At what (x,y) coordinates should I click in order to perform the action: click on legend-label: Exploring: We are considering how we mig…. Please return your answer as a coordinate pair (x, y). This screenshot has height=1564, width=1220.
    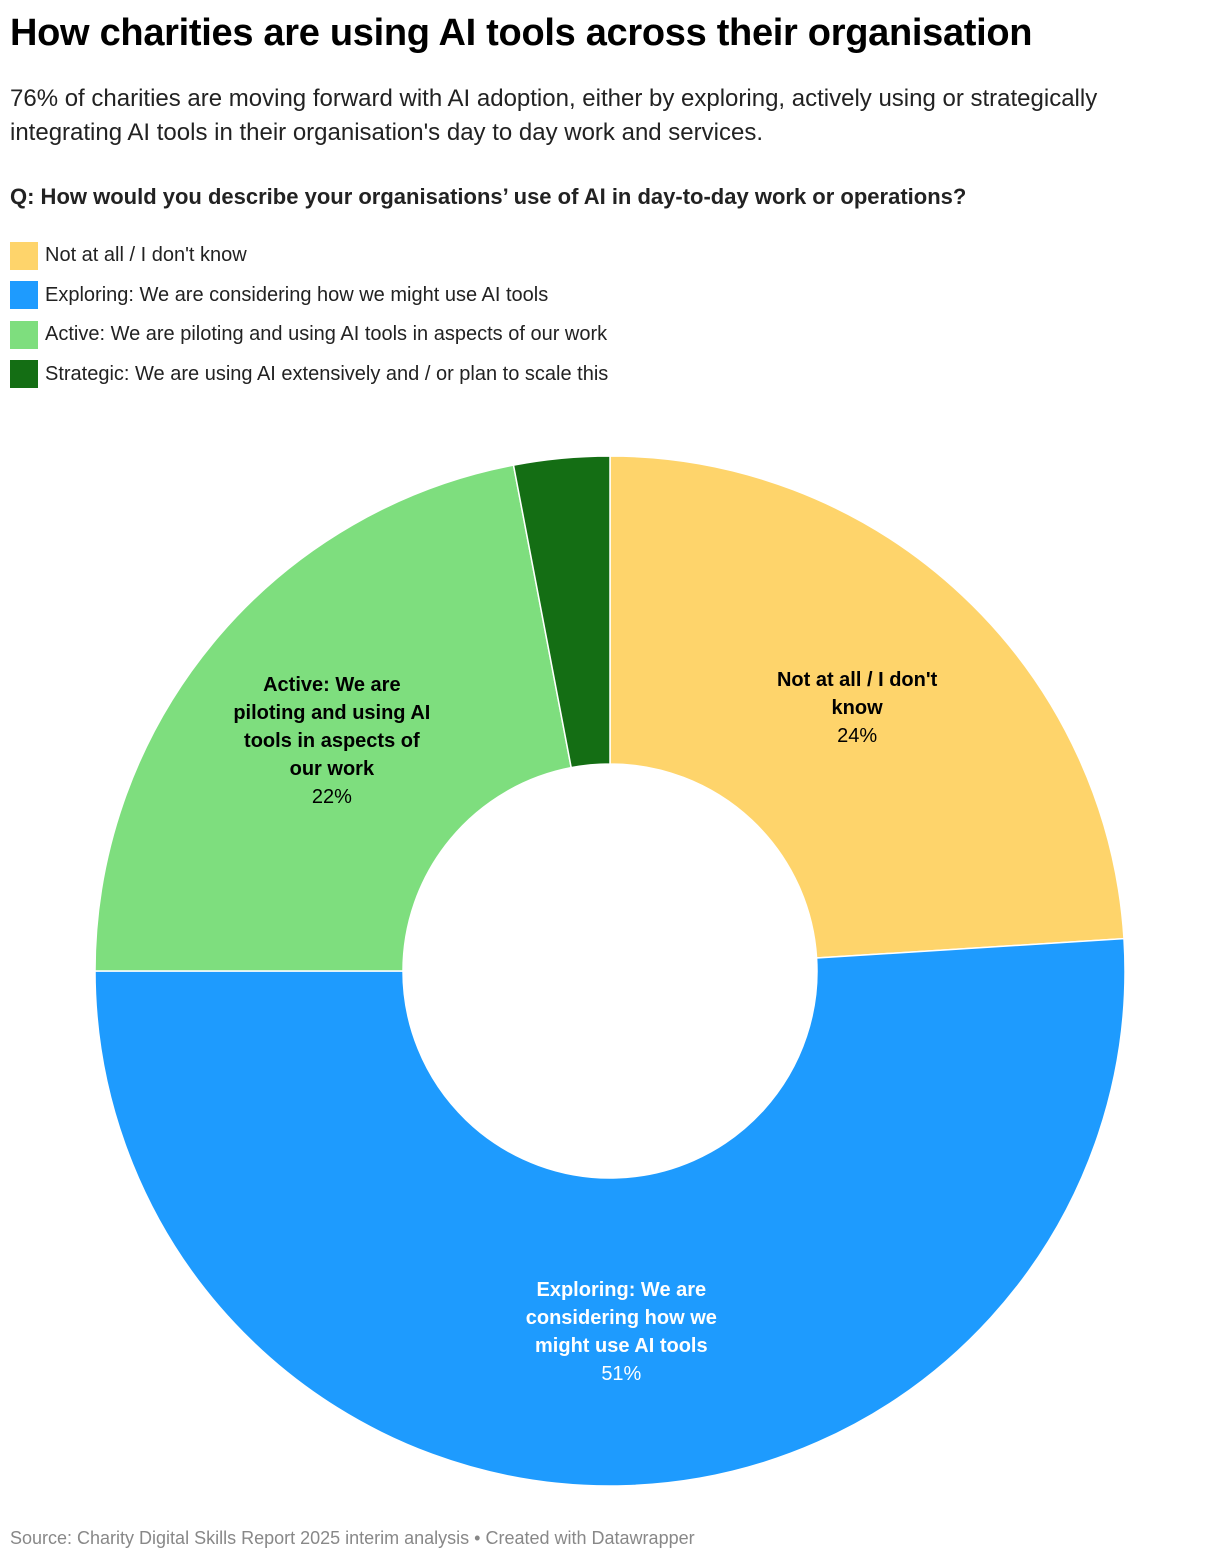
    Looking at the image, I should click on (297, 294).